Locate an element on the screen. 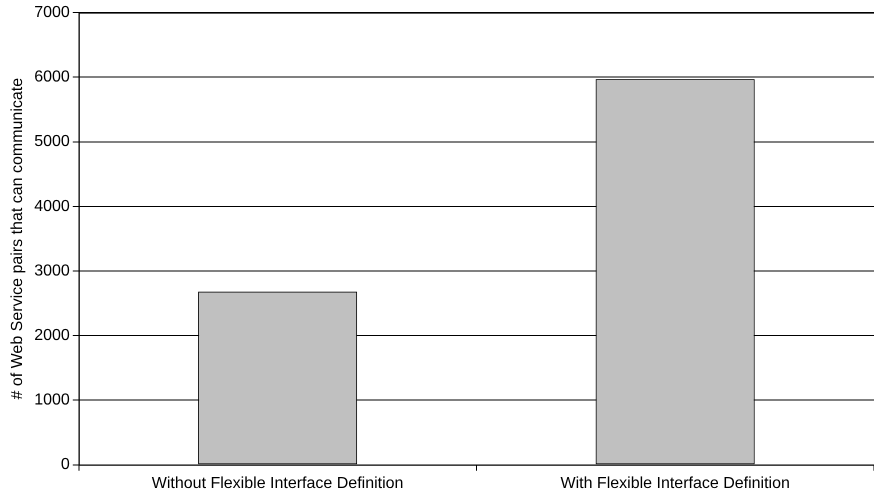  x-tick-label: With Flexible Interface Definition is located at coordinates (675, 483).